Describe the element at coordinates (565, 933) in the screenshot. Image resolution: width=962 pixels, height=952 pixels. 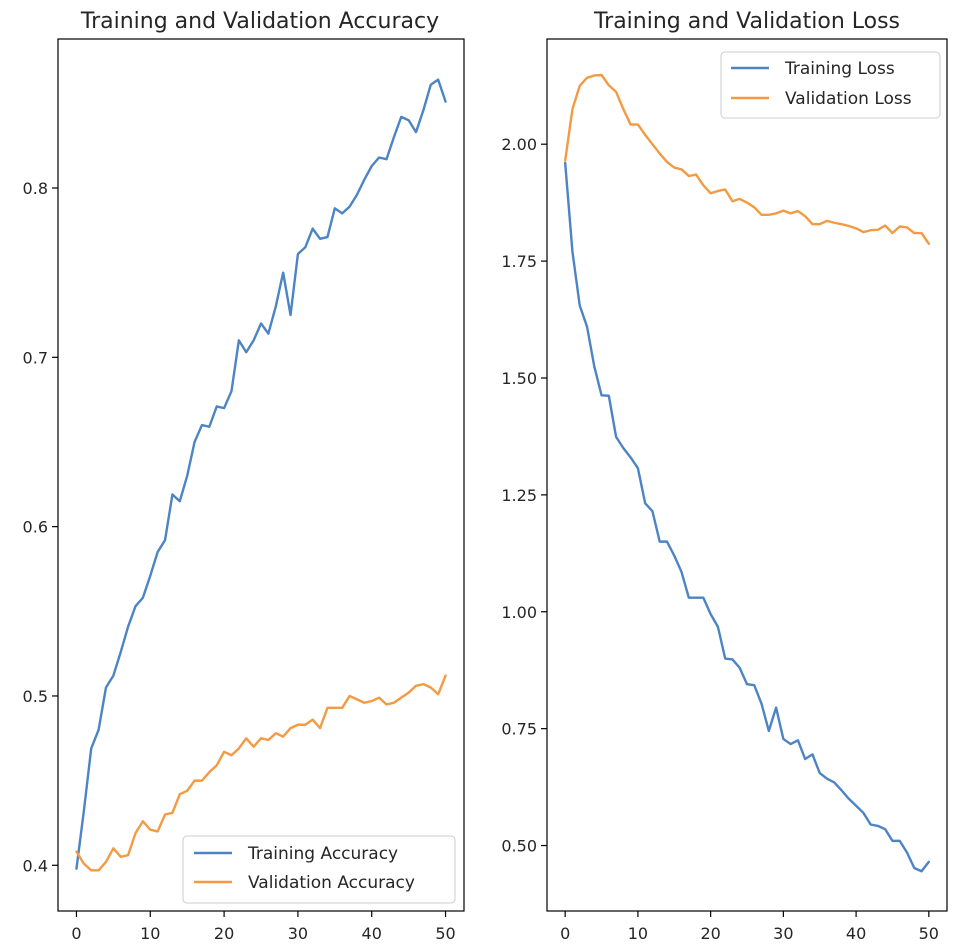
I see `loss-x-tick-label: 0` at that location.